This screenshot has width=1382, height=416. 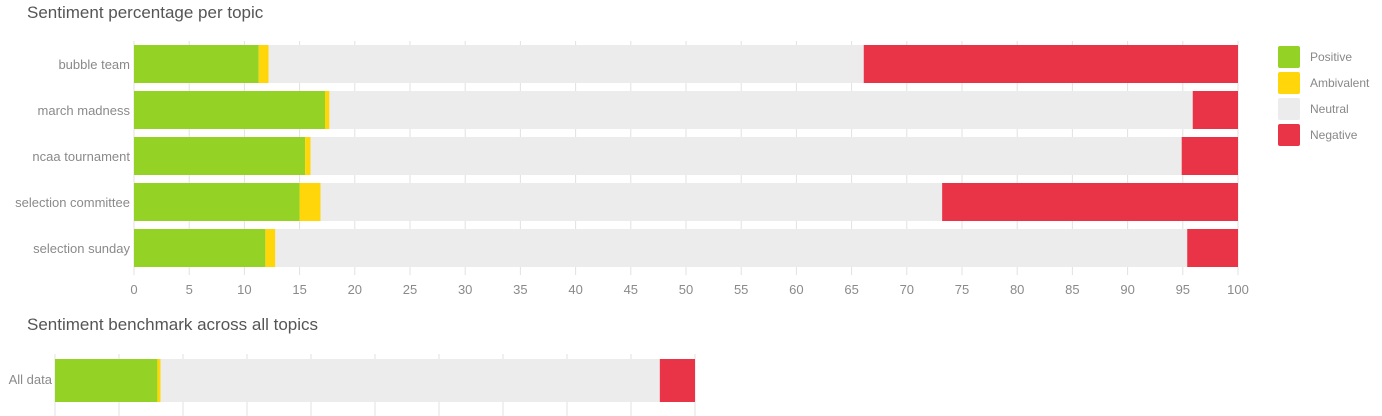 I want to click on bar-ambivalent-bubble-team, so click(x=263, y=64).